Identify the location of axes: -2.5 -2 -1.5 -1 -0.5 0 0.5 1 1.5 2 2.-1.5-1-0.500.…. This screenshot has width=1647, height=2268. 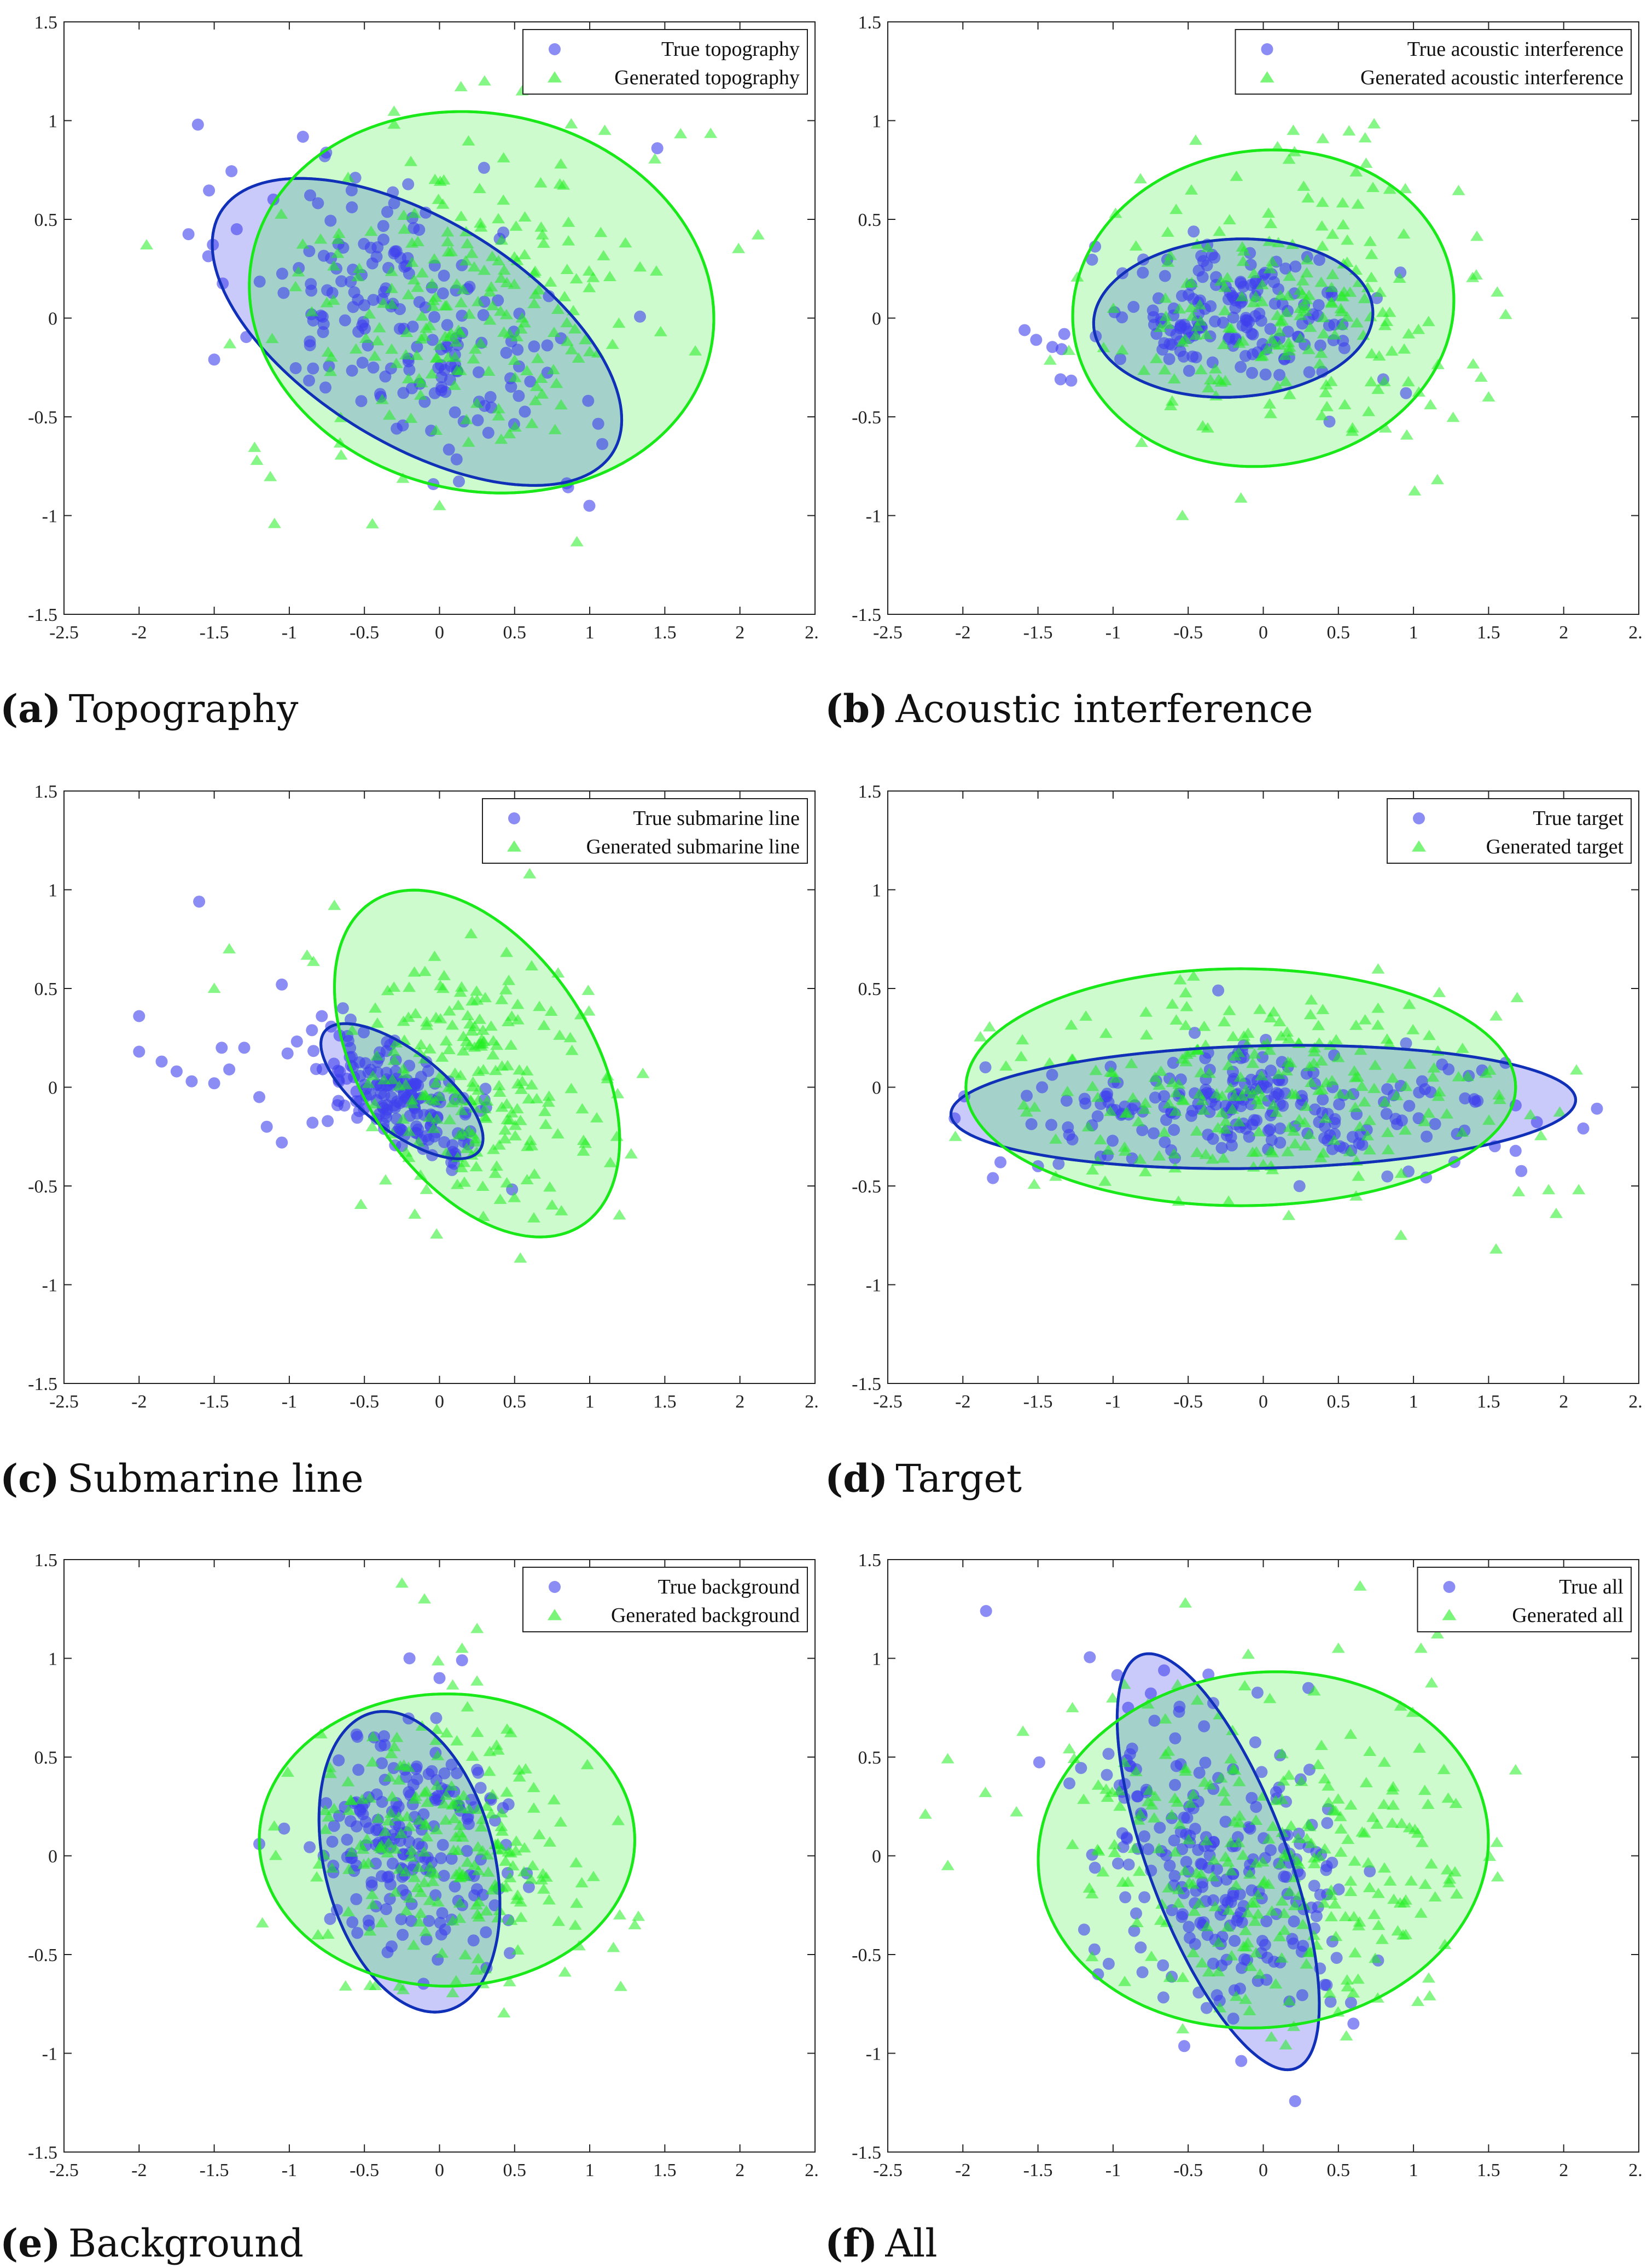
(1247, 328).